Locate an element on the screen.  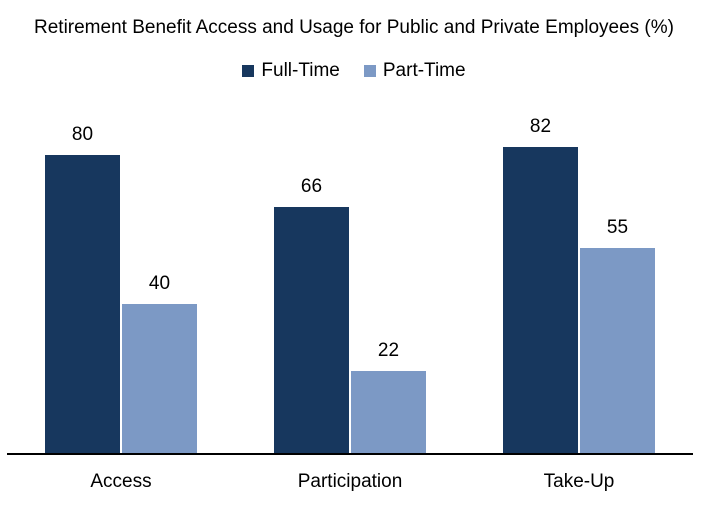
bar-group-participation: 66 22 is located at coordinates (350, 314).